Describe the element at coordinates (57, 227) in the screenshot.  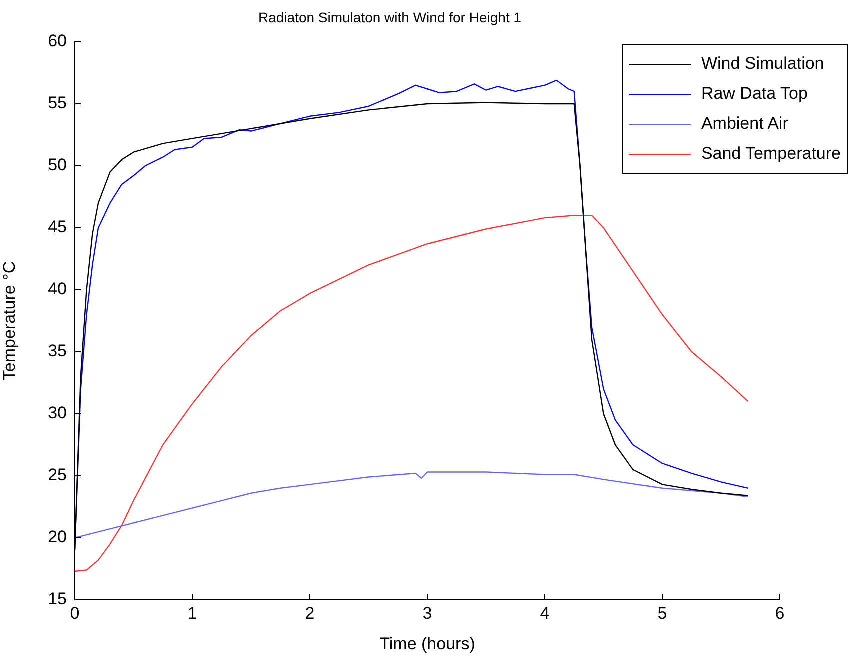
I see `y-tick-label: 45` at that location.